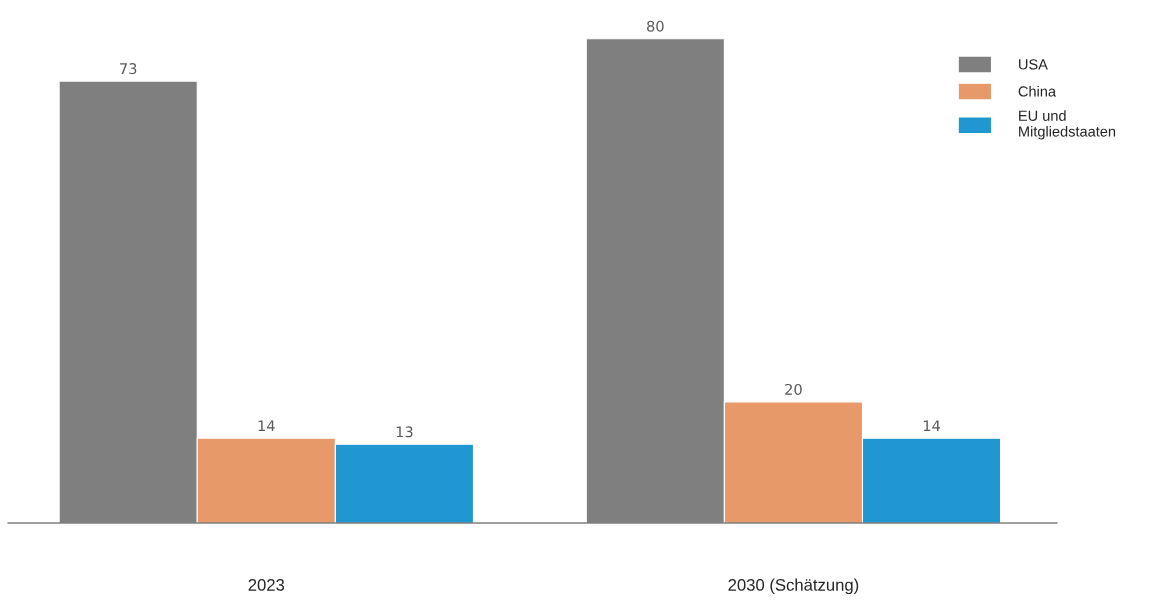 This screenshot has width=1152, height=603. Describe the element at coordinates (1037, 91) in the screenshot. I see `legend-label: China` at that location.